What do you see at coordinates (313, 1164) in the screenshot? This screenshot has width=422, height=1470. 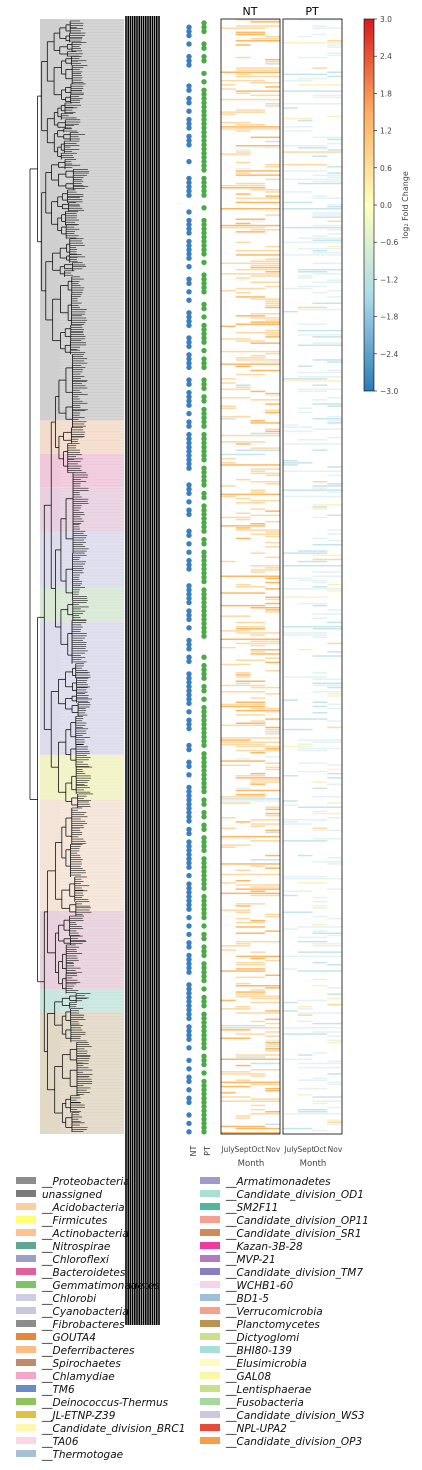 I see `x-axis-label-pt: Month` at bounding box center [313, 1164].